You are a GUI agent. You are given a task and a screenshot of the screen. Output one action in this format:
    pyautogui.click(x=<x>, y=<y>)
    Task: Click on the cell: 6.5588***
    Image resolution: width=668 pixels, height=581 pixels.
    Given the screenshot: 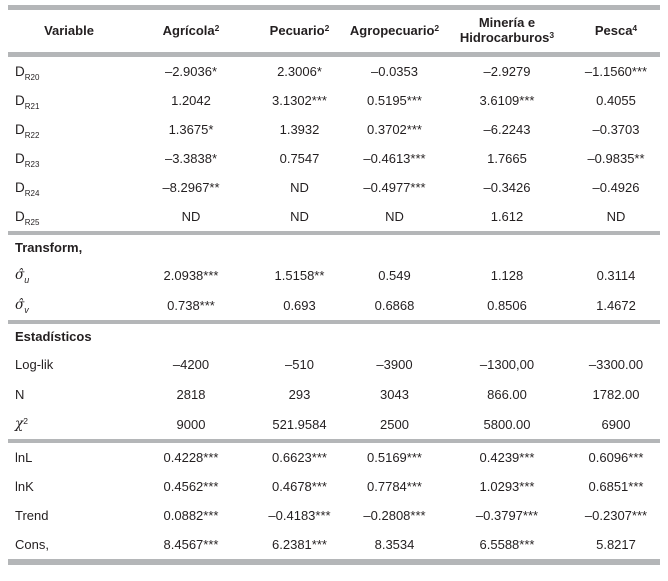 What is the action you would take?
    pyautogui.click(x=507, y=544)
    